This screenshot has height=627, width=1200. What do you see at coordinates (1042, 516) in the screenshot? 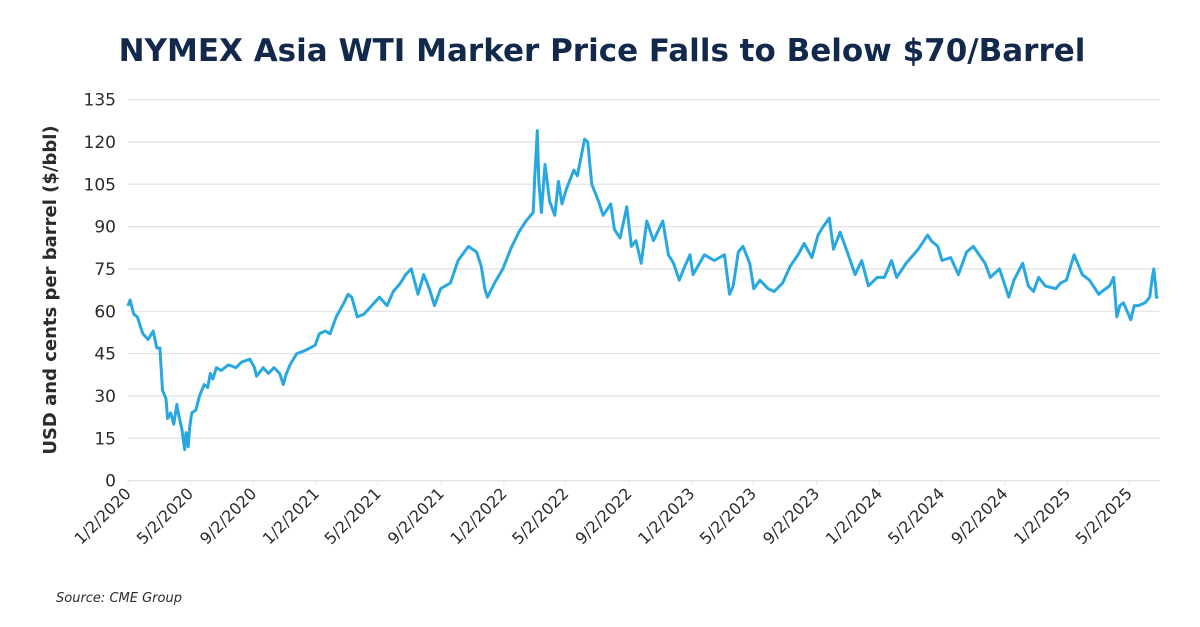
I see `x-tick-label: 1/2/2025` at bounding box center [1042, 516].